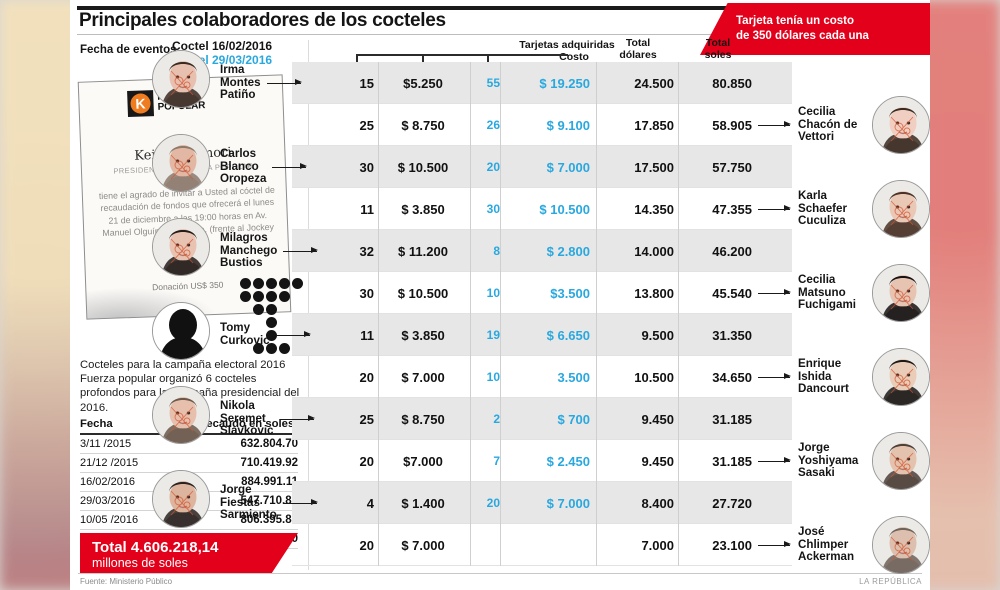 This screenshot has height=590, width=1000. I want to click on name-line: Schaefer, so click(822, 208).